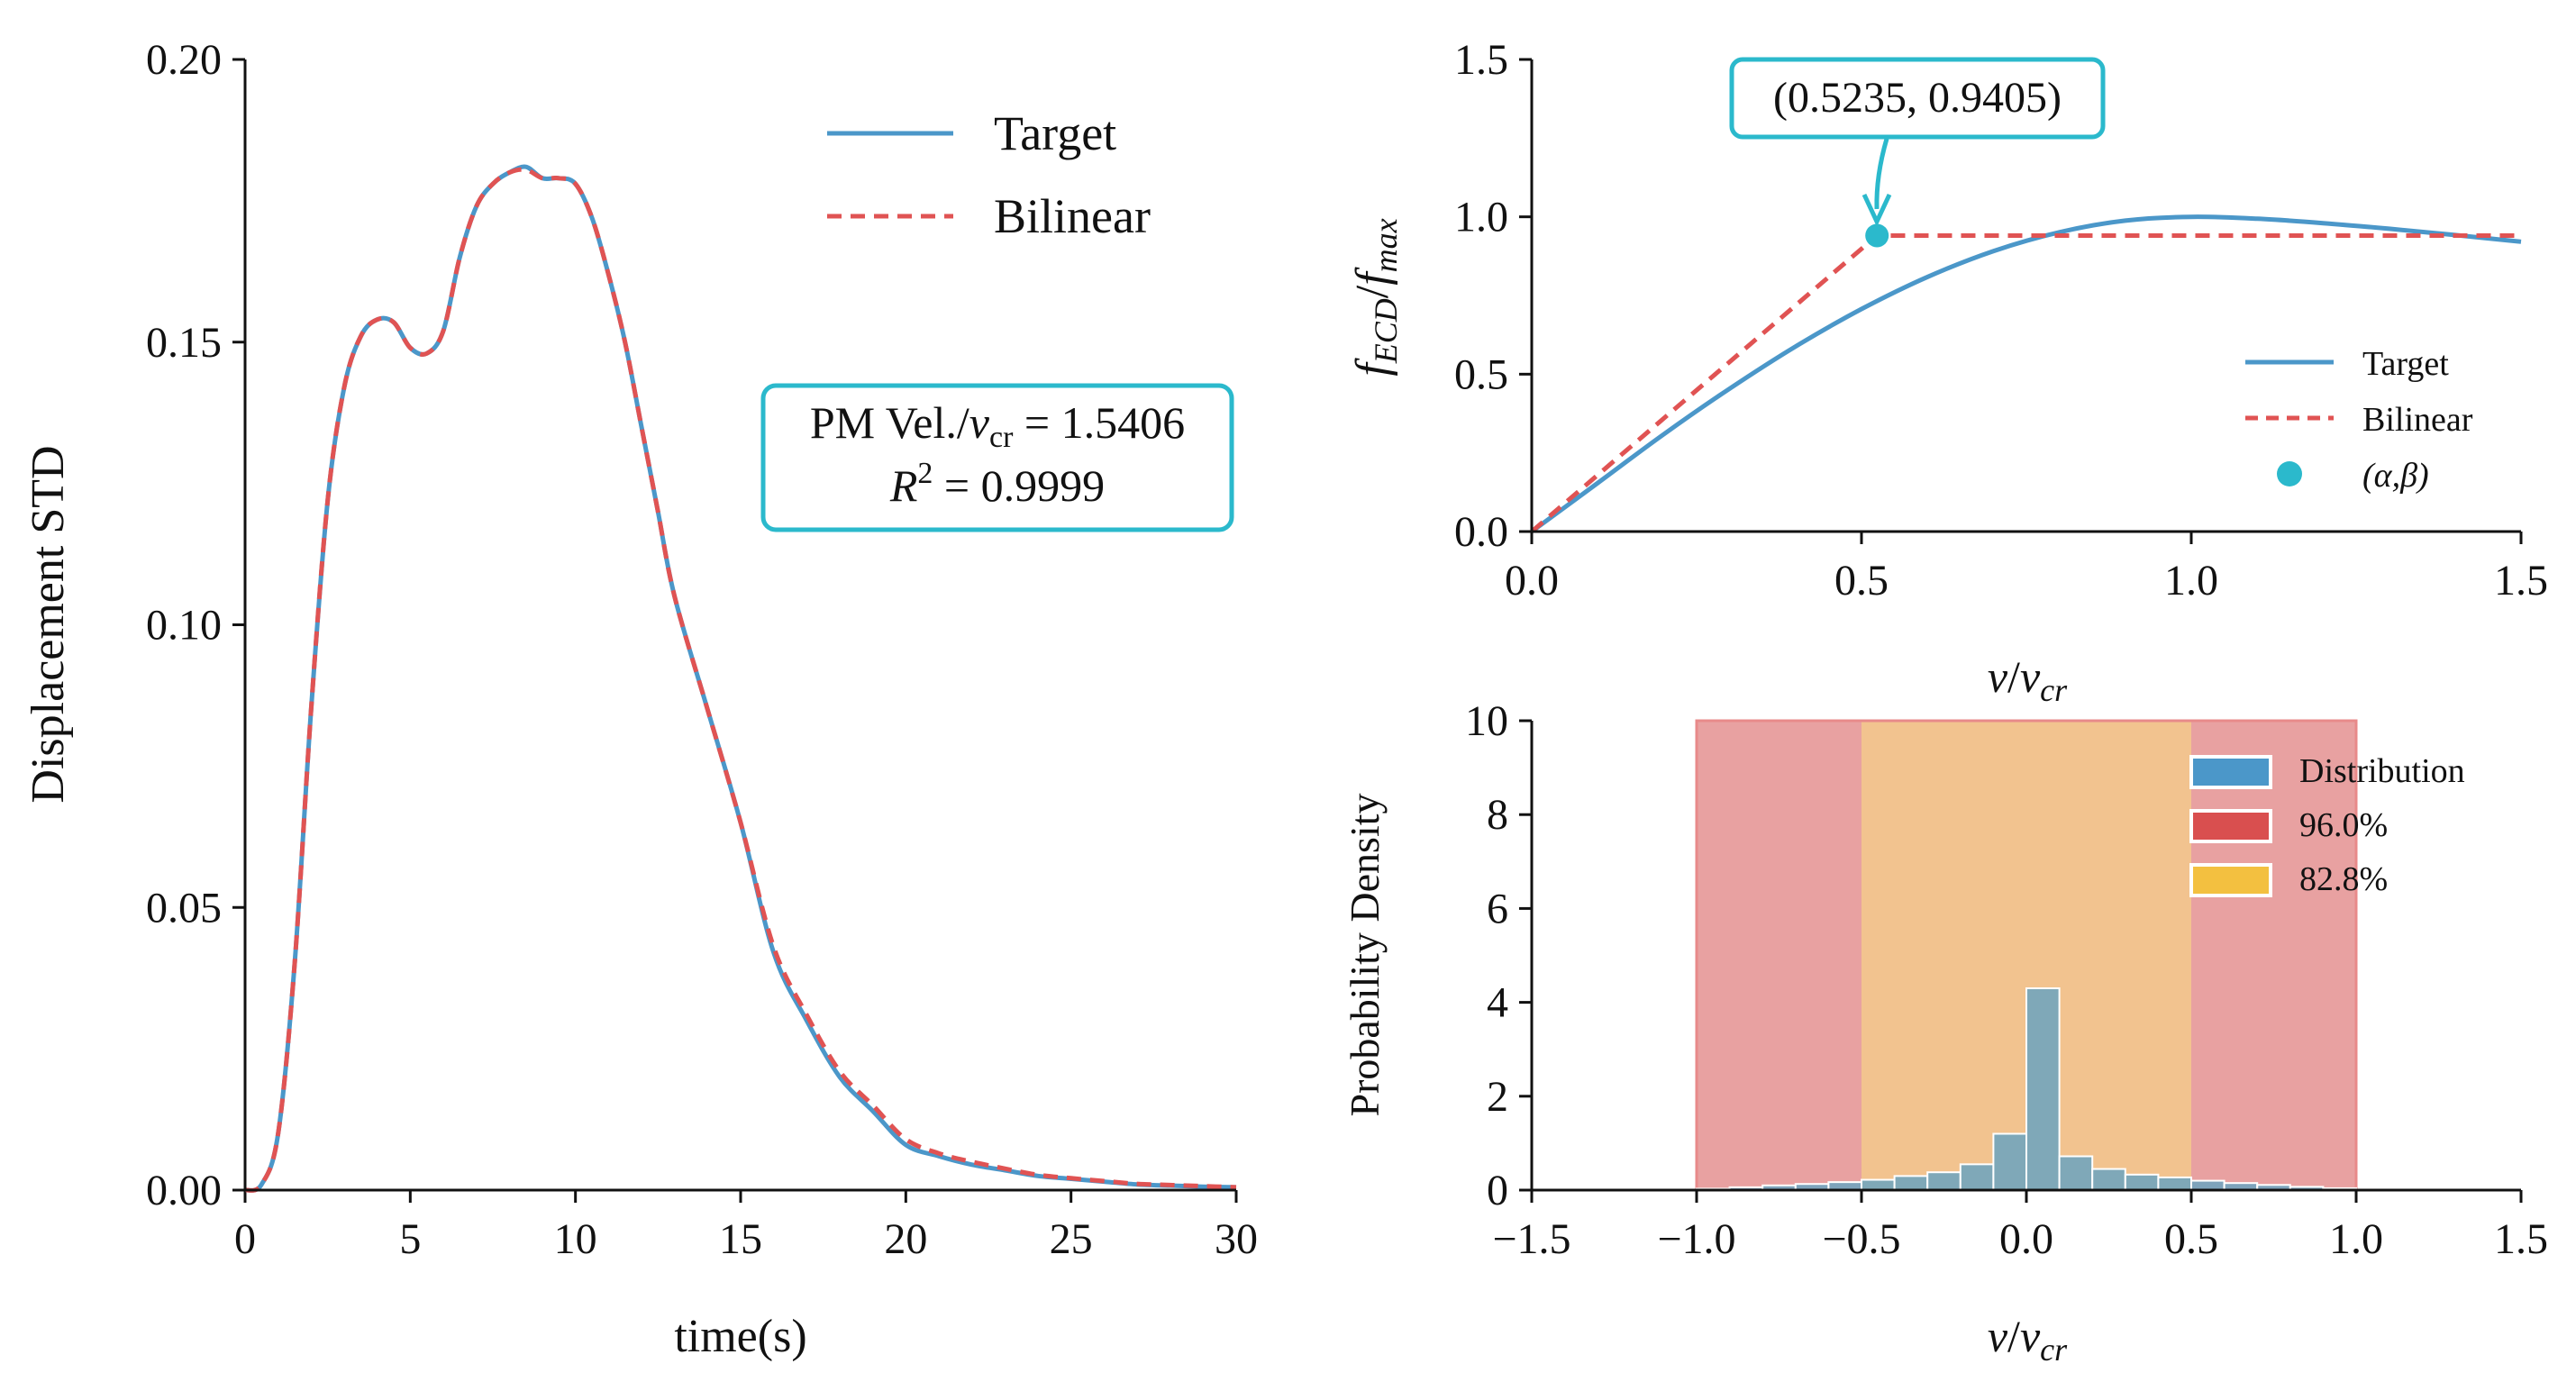 The image size is (2576, 1391). I want to click on left-xlabel: time(s), so click(740, 1336).